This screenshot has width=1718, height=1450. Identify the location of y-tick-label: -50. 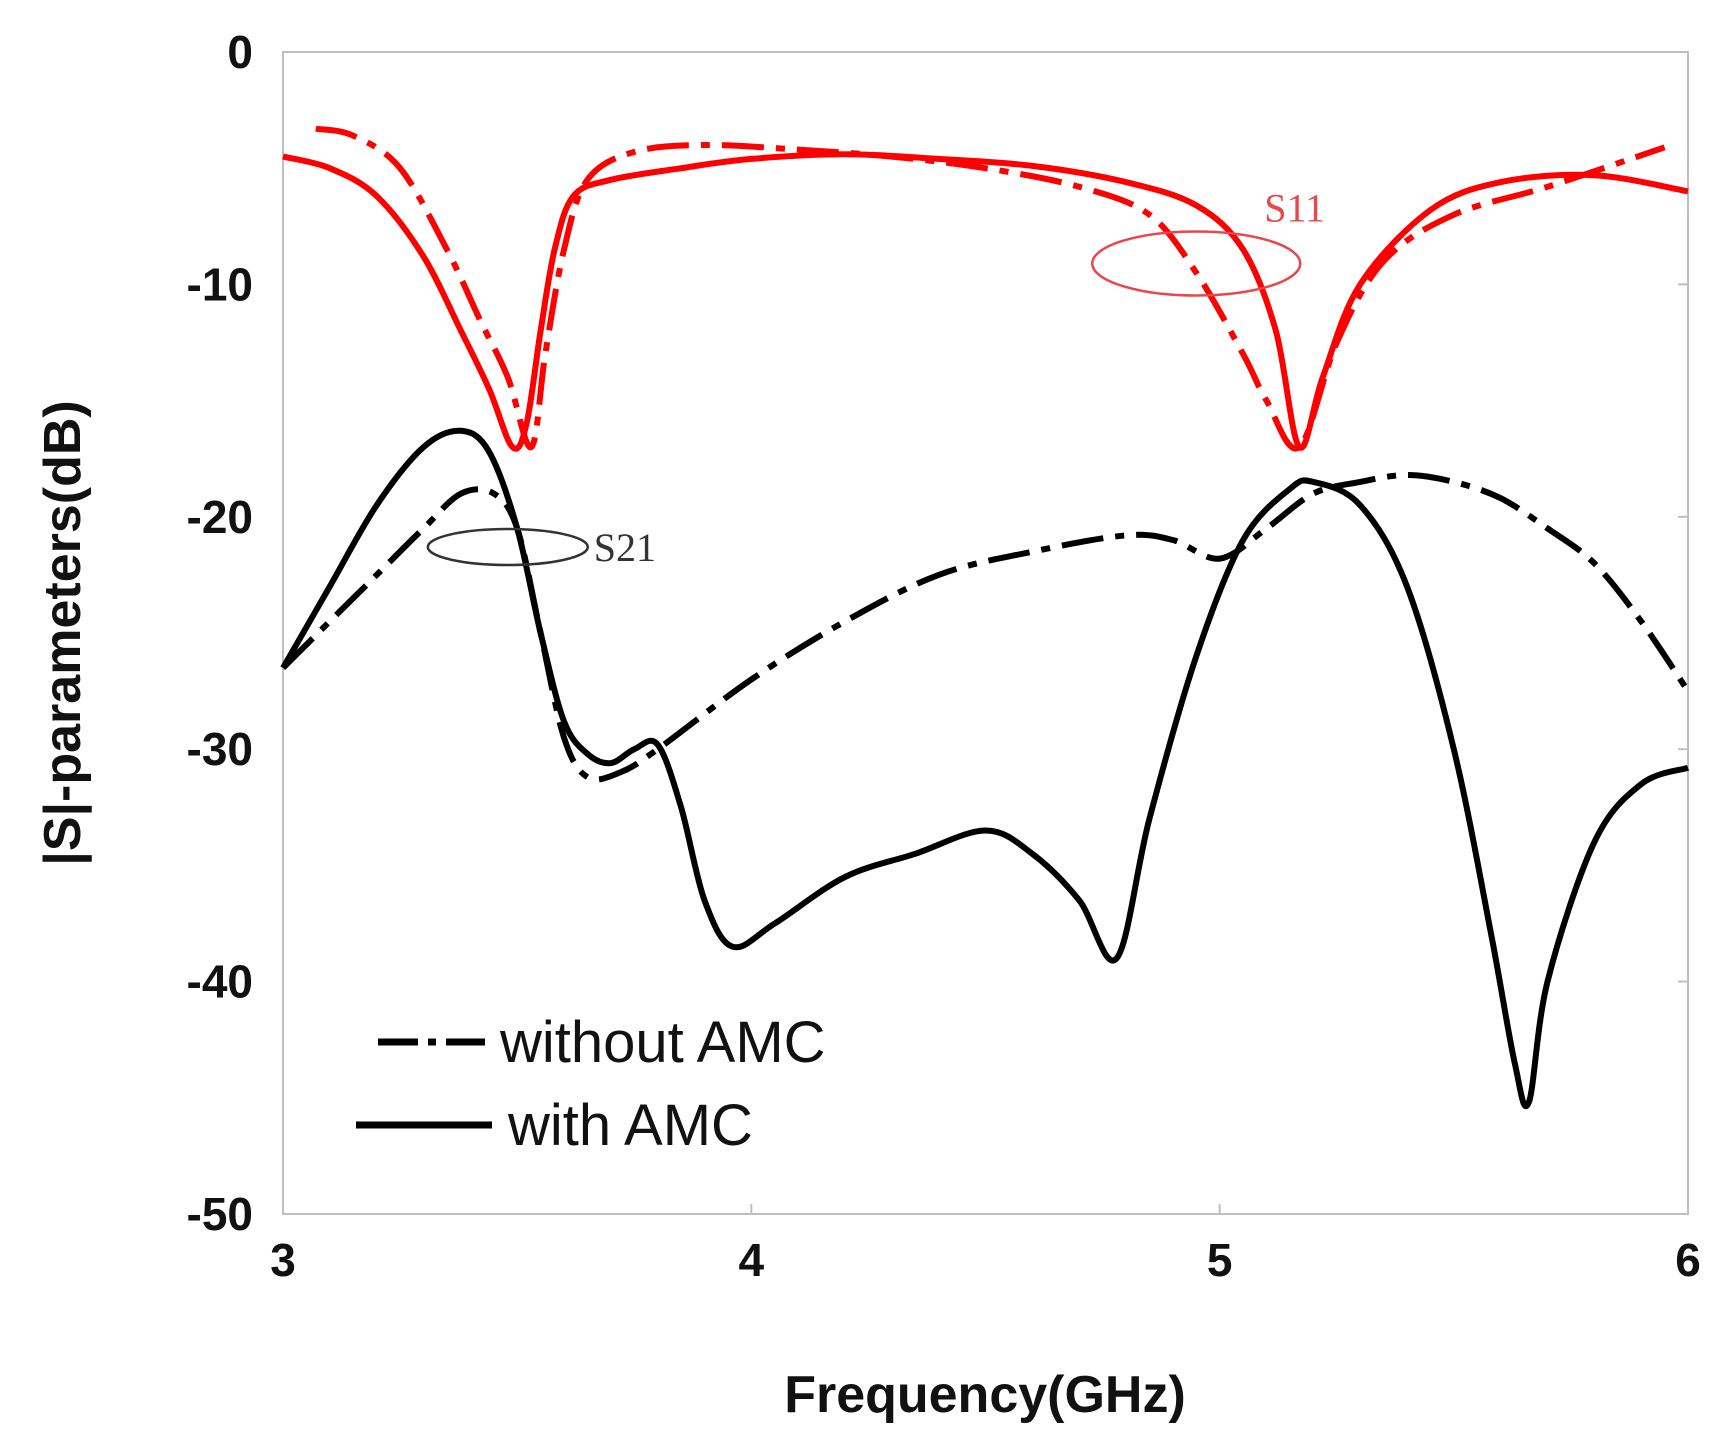
(220, 1214).